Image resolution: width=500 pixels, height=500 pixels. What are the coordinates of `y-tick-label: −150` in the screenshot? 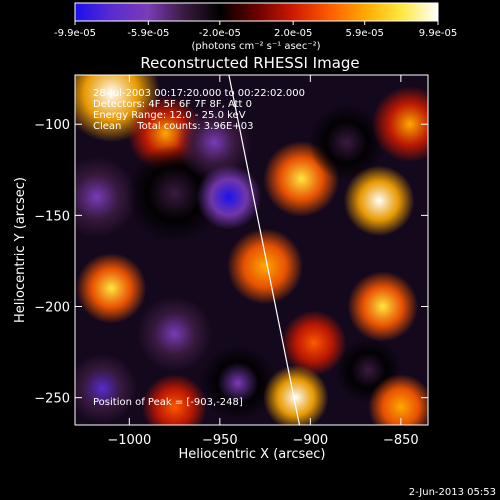 It's located at (52, 216).